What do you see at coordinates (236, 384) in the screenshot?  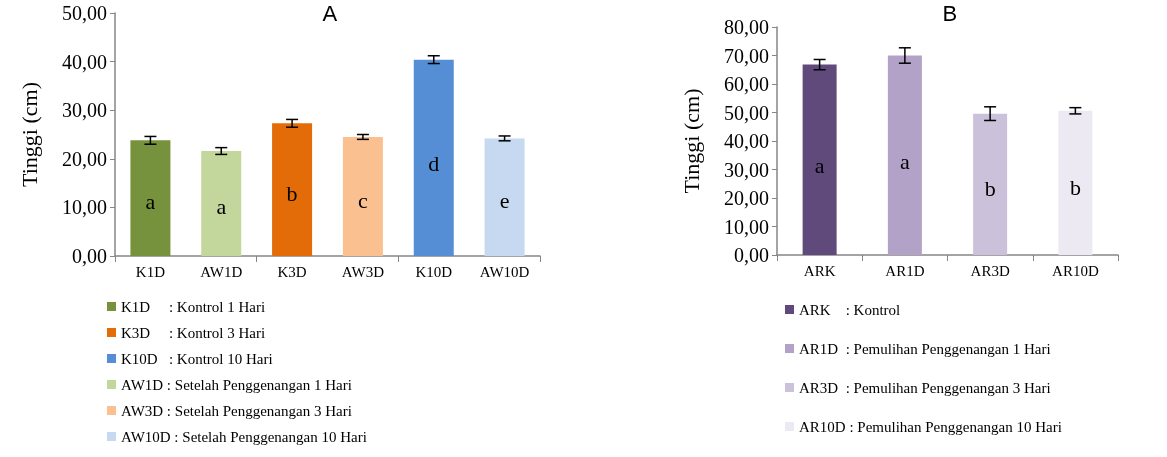 I see `legend-label: AW1D : Setelah Penggenangan 1 Hari` at bounding box center [236, 384].